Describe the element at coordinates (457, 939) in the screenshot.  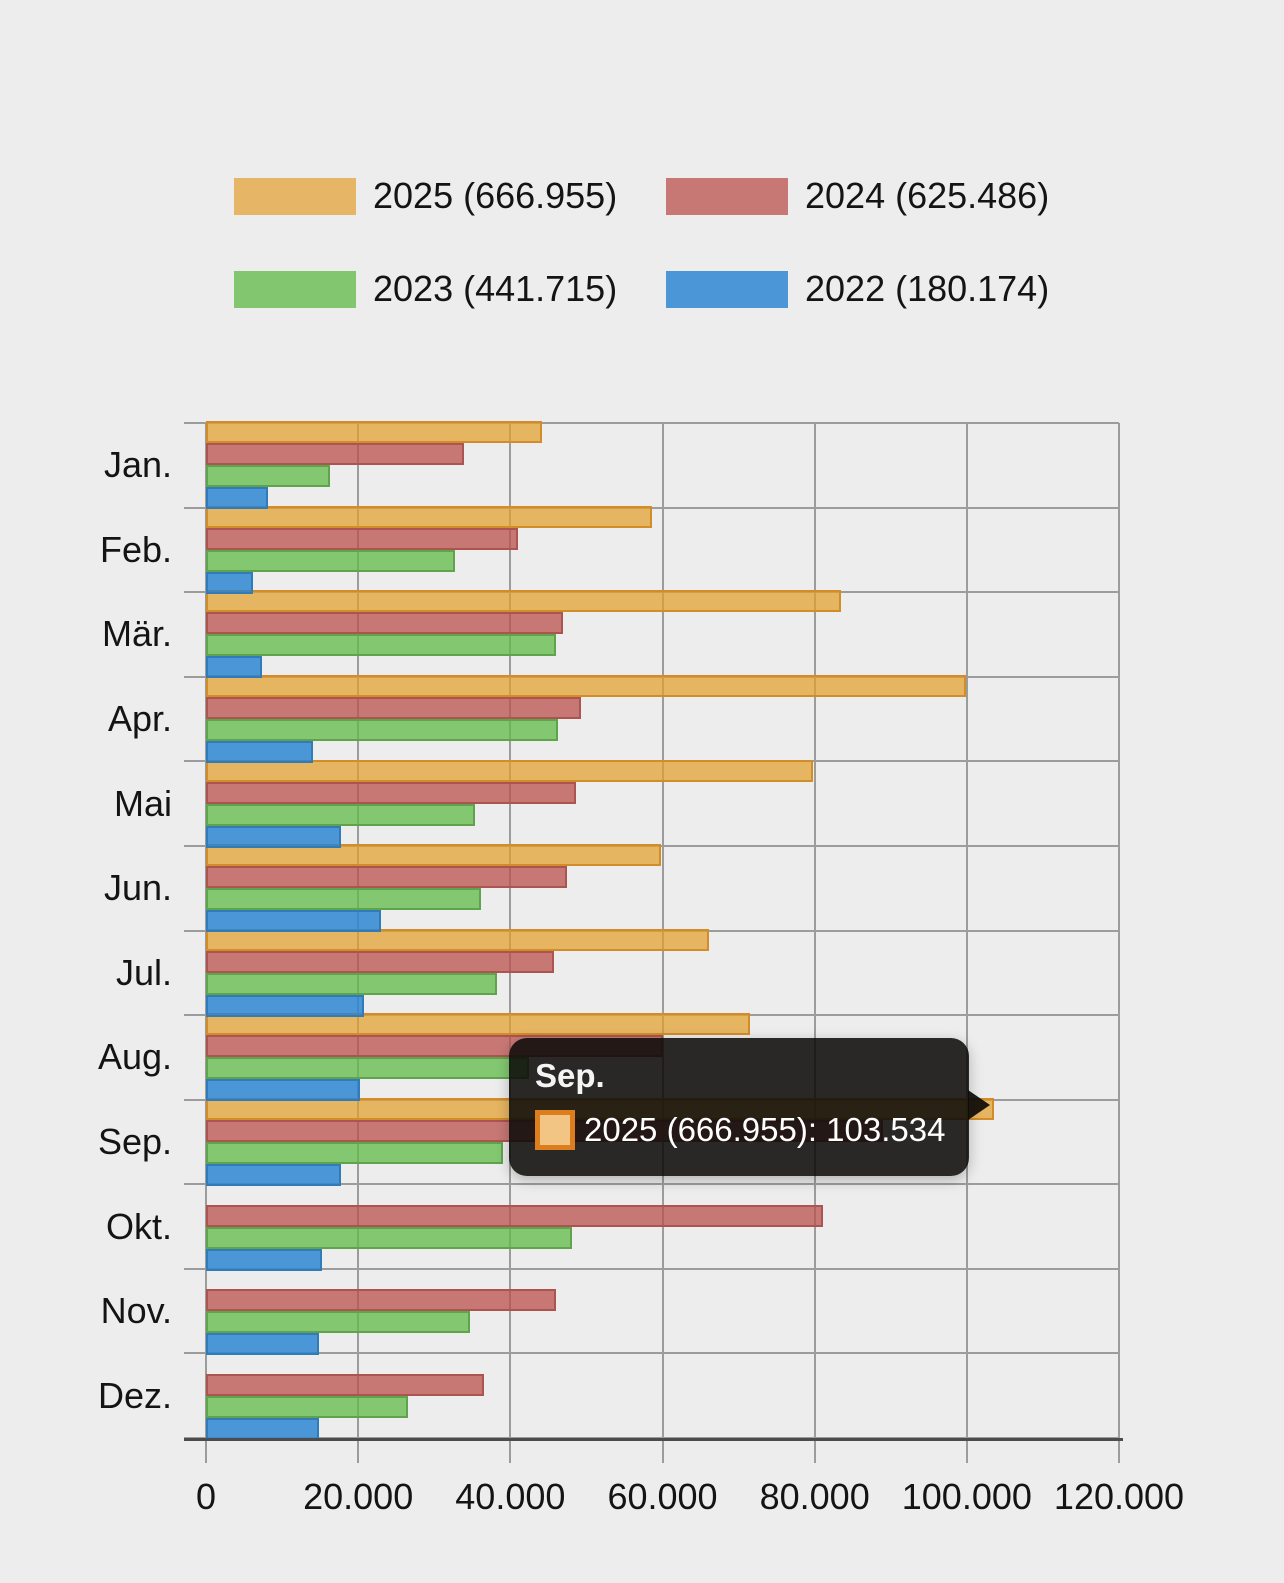
I see `bar-2025-jul` at that location.